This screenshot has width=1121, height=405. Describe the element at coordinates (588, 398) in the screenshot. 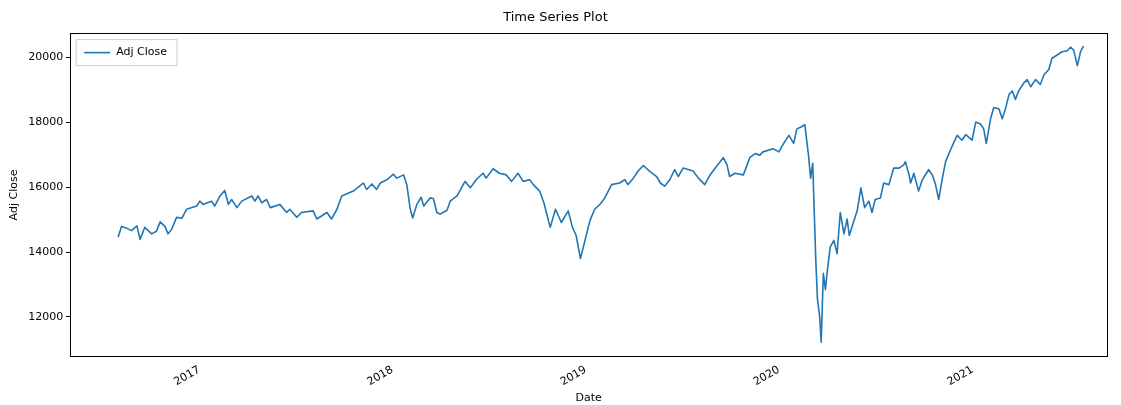

I see `x-axis-title: Date` at that location.